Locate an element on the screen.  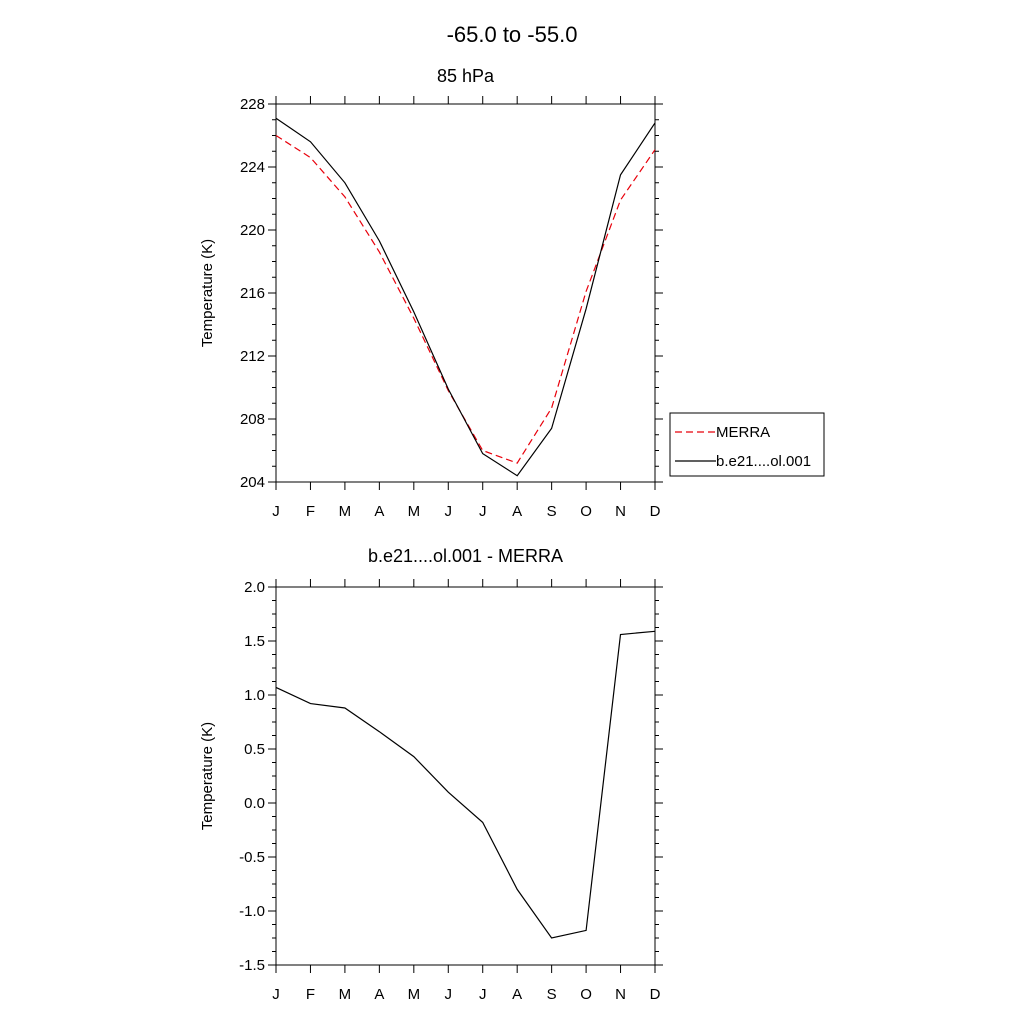
chart-title: b.e21....ol.001 - MERRA is located at coordinates (465, 556).